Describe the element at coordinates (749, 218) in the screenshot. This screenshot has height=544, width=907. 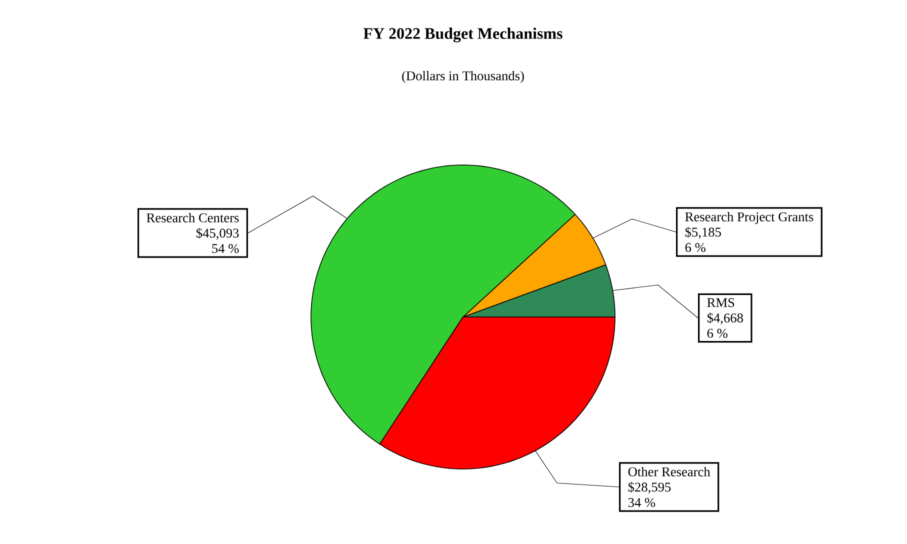
I see `slice-label: Research Project Grants` at that location.